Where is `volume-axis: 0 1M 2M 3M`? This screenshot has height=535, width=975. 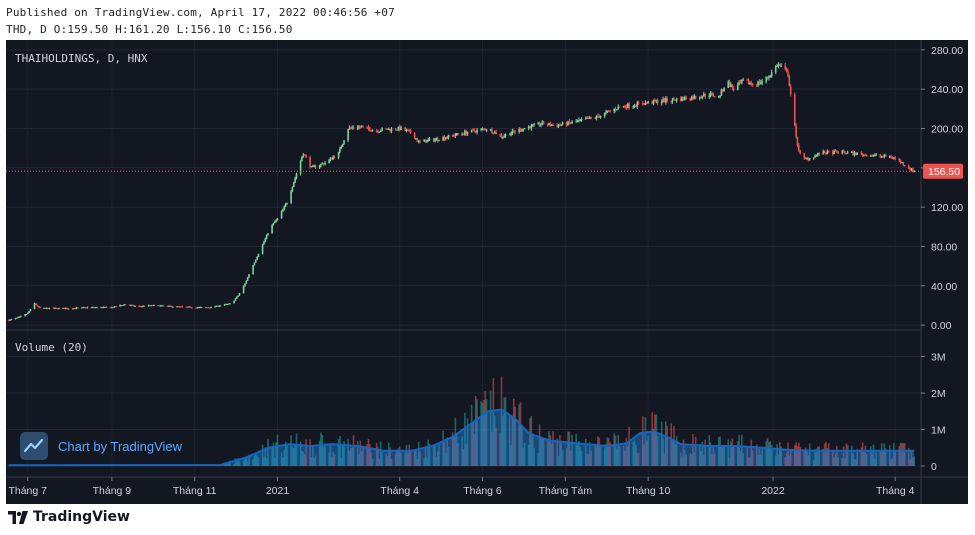
volume-axis: 0 1M 2M 3M is located at coordinates (933, 413).